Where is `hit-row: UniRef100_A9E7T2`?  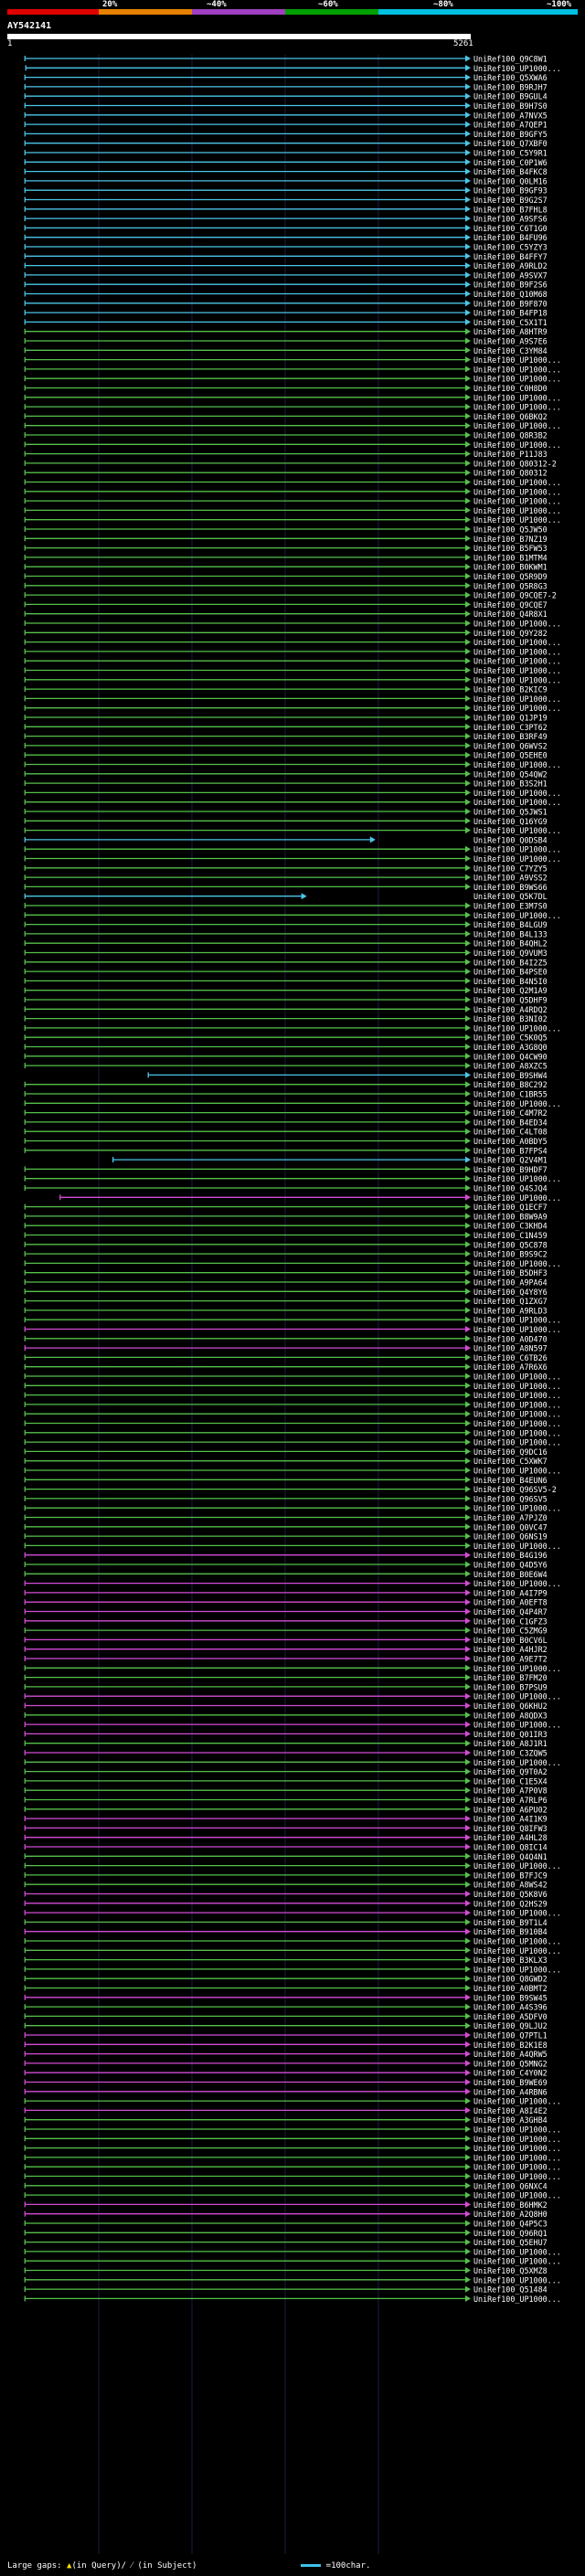
hit-row: UniRef100_A9E7T2 is located at coordinates (286, 1659).